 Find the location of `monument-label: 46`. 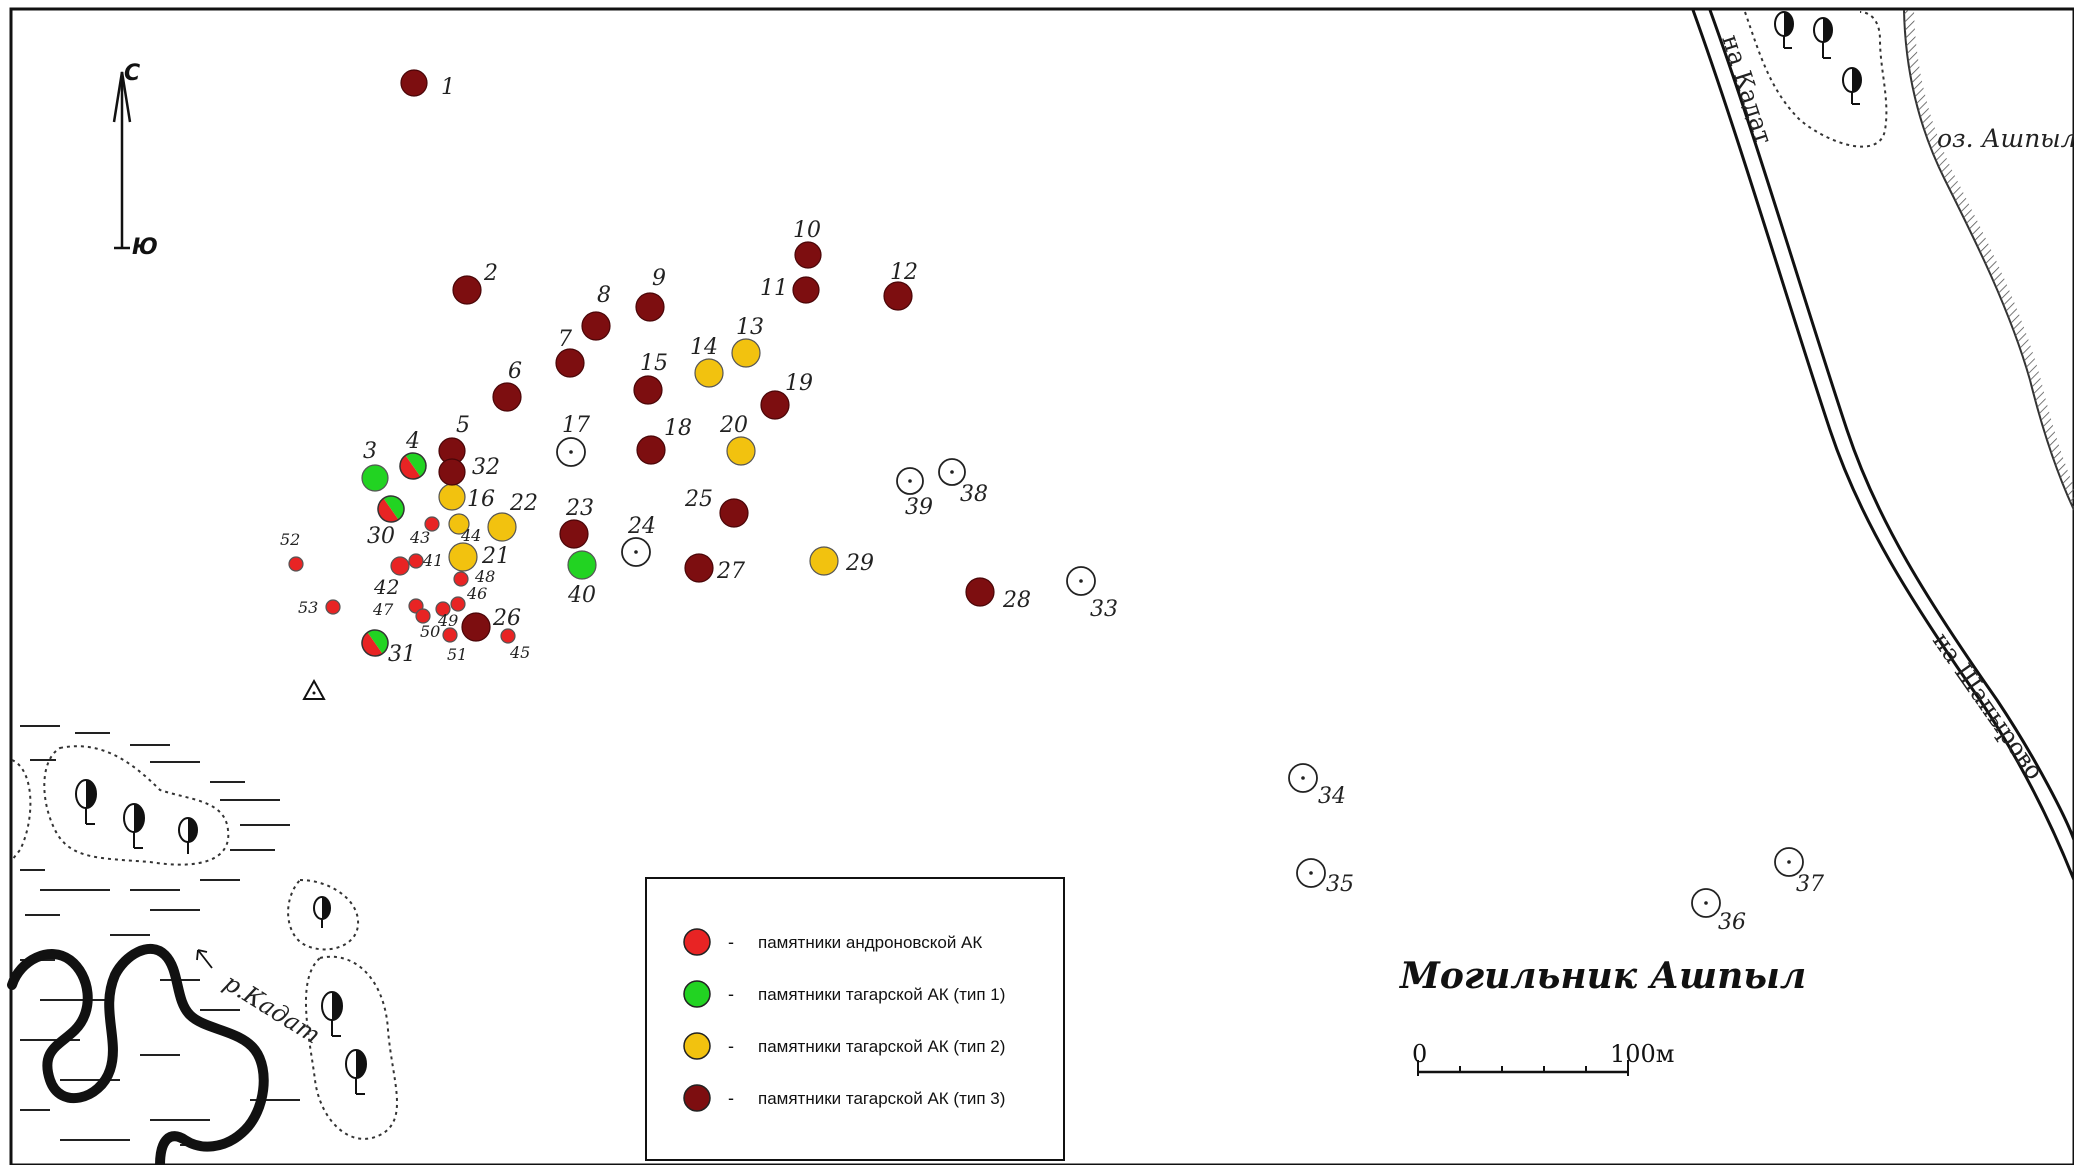

monument-label: 46 is located at coordinates (476, 593).